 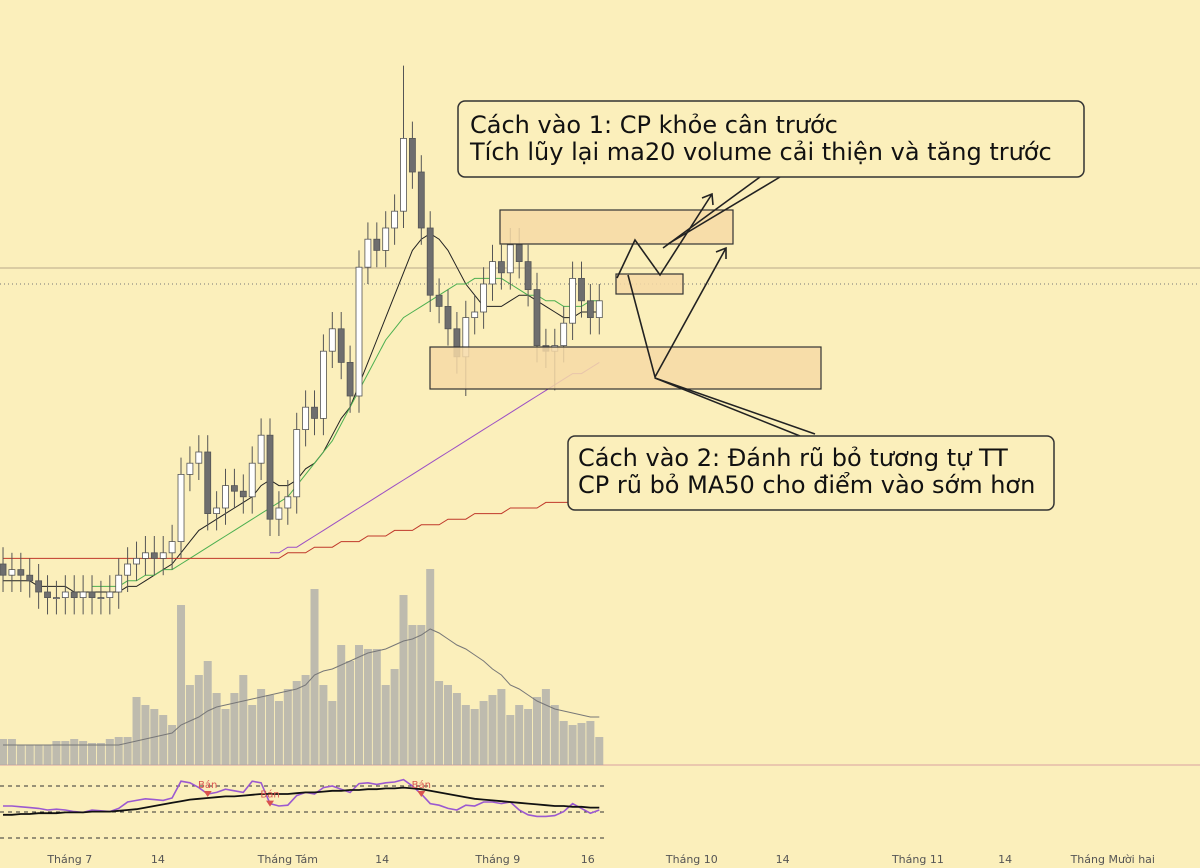 What do you see at coordinates (691, 859) in the screenshot?
I see `x-tick-label: Tháng 10` at bounding box center [691, 859].